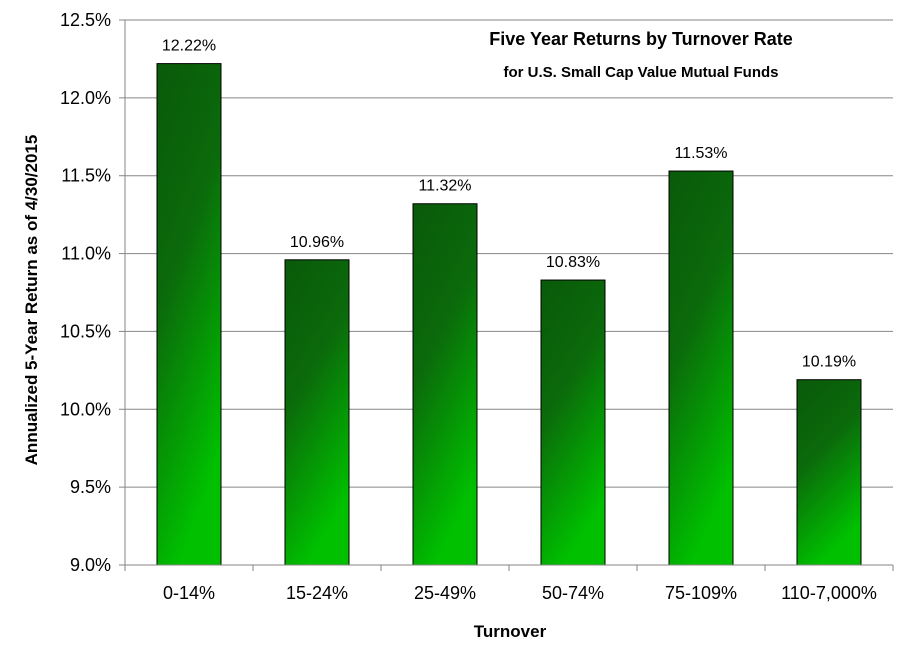 The image size is (909, 660). What do you see at coordinates (86, 176) in the screenshot?
I see `y-tick-label: 11.5%` at bounding box center [86, 176].